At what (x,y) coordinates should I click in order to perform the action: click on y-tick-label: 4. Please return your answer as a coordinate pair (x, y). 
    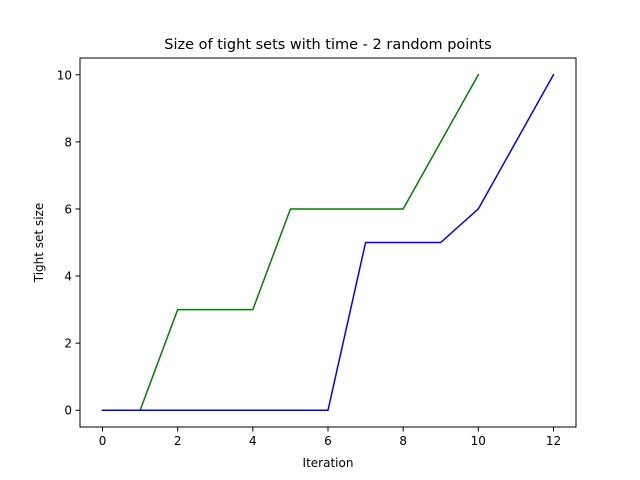
    Looking at the image, I should click on (68, 277).